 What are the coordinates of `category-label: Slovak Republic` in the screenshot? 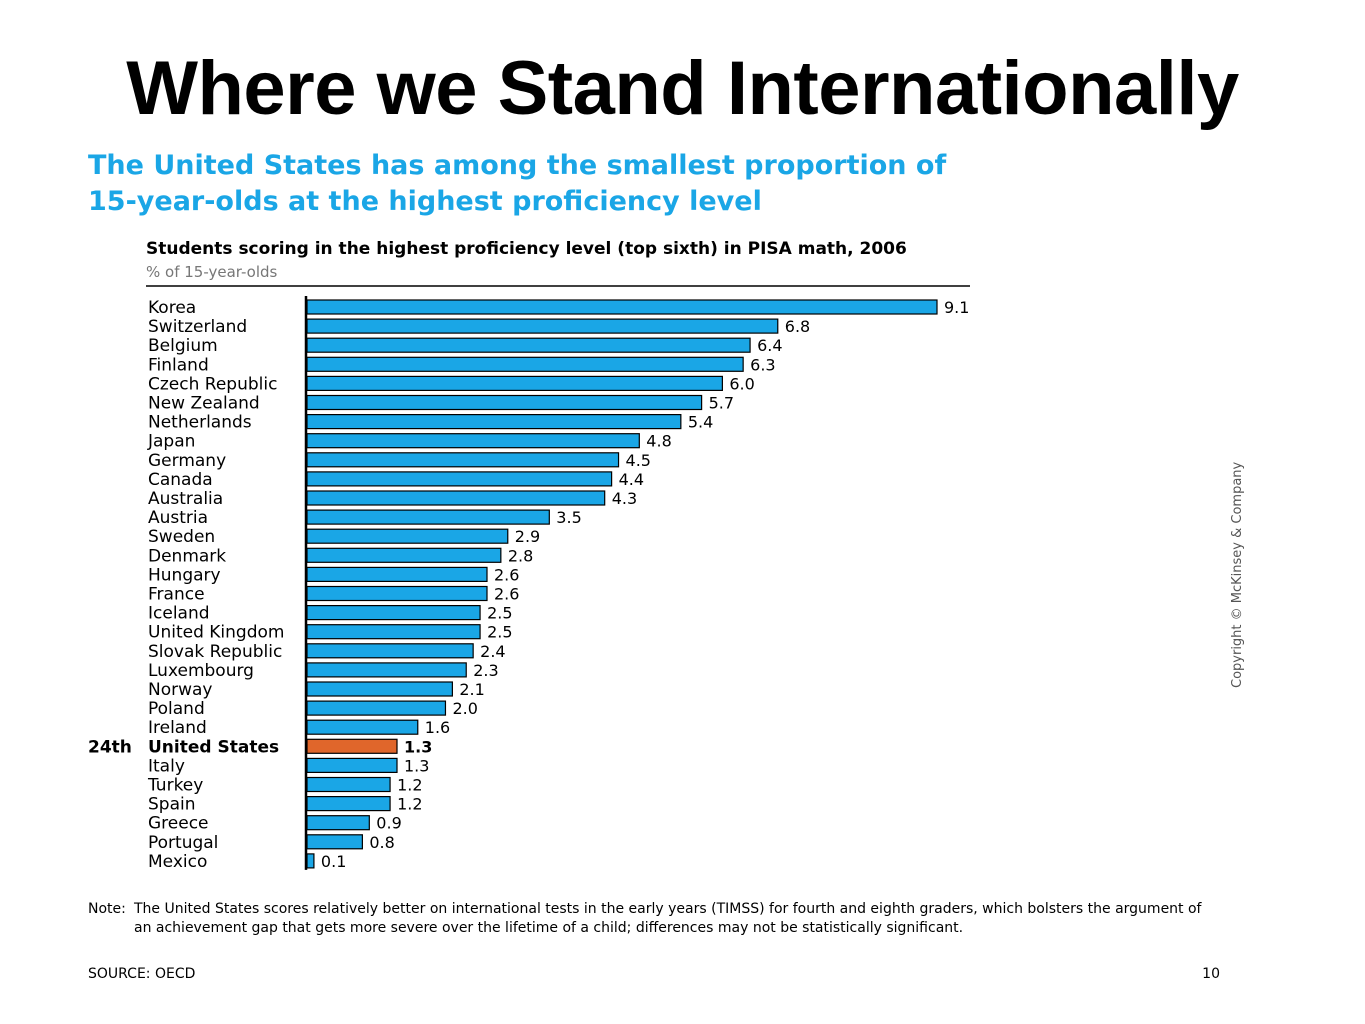 It's located at (215, 652).